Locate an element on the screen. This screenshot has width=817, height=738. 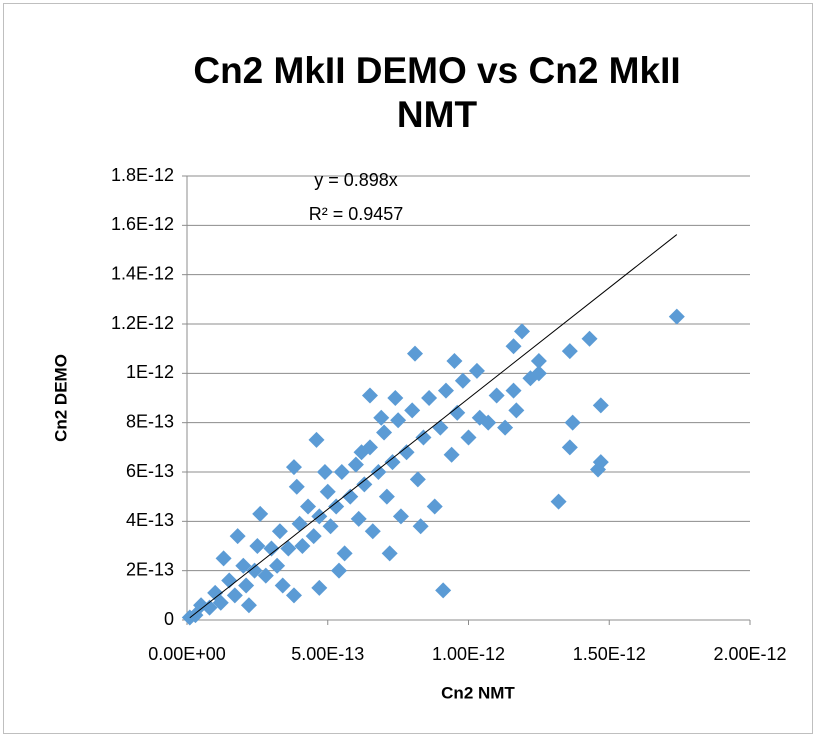
trendline-r2: R² = 0.9457 is located at coordinates (356, 214).